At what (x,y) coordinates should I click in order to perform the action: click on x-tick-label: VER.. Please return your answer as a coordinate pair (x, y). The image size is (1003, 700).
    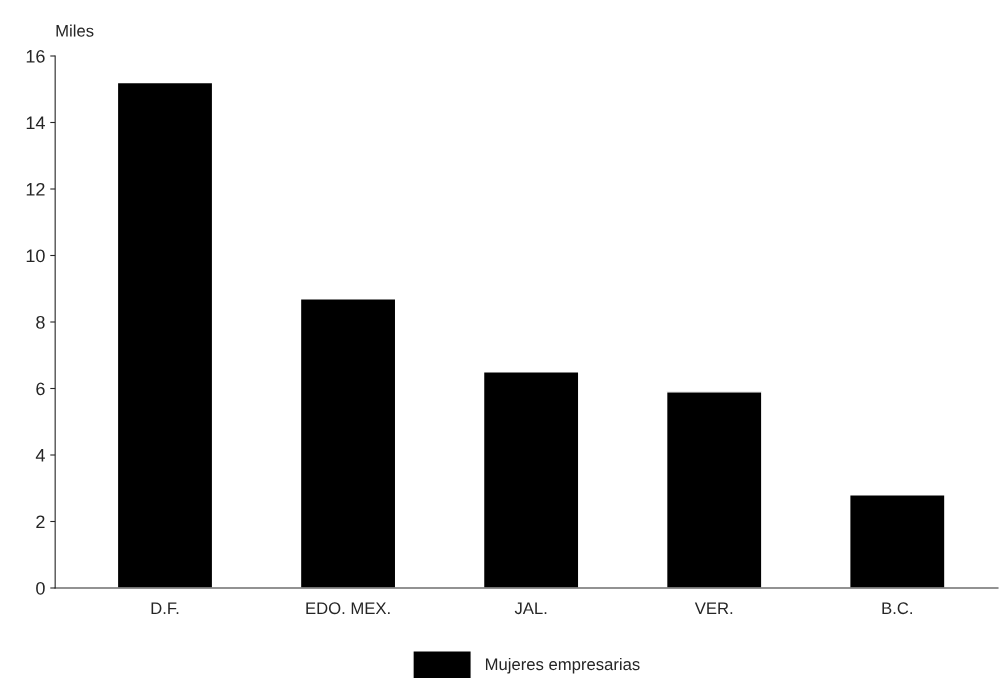
    Looking at the image, I should click on (713, 608).